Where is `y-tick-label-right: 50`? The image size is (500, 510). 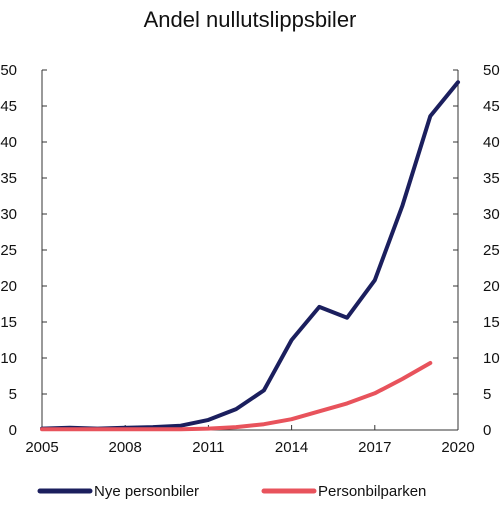 y-tick-label-right: 50 is located at coordinates (491, 70).